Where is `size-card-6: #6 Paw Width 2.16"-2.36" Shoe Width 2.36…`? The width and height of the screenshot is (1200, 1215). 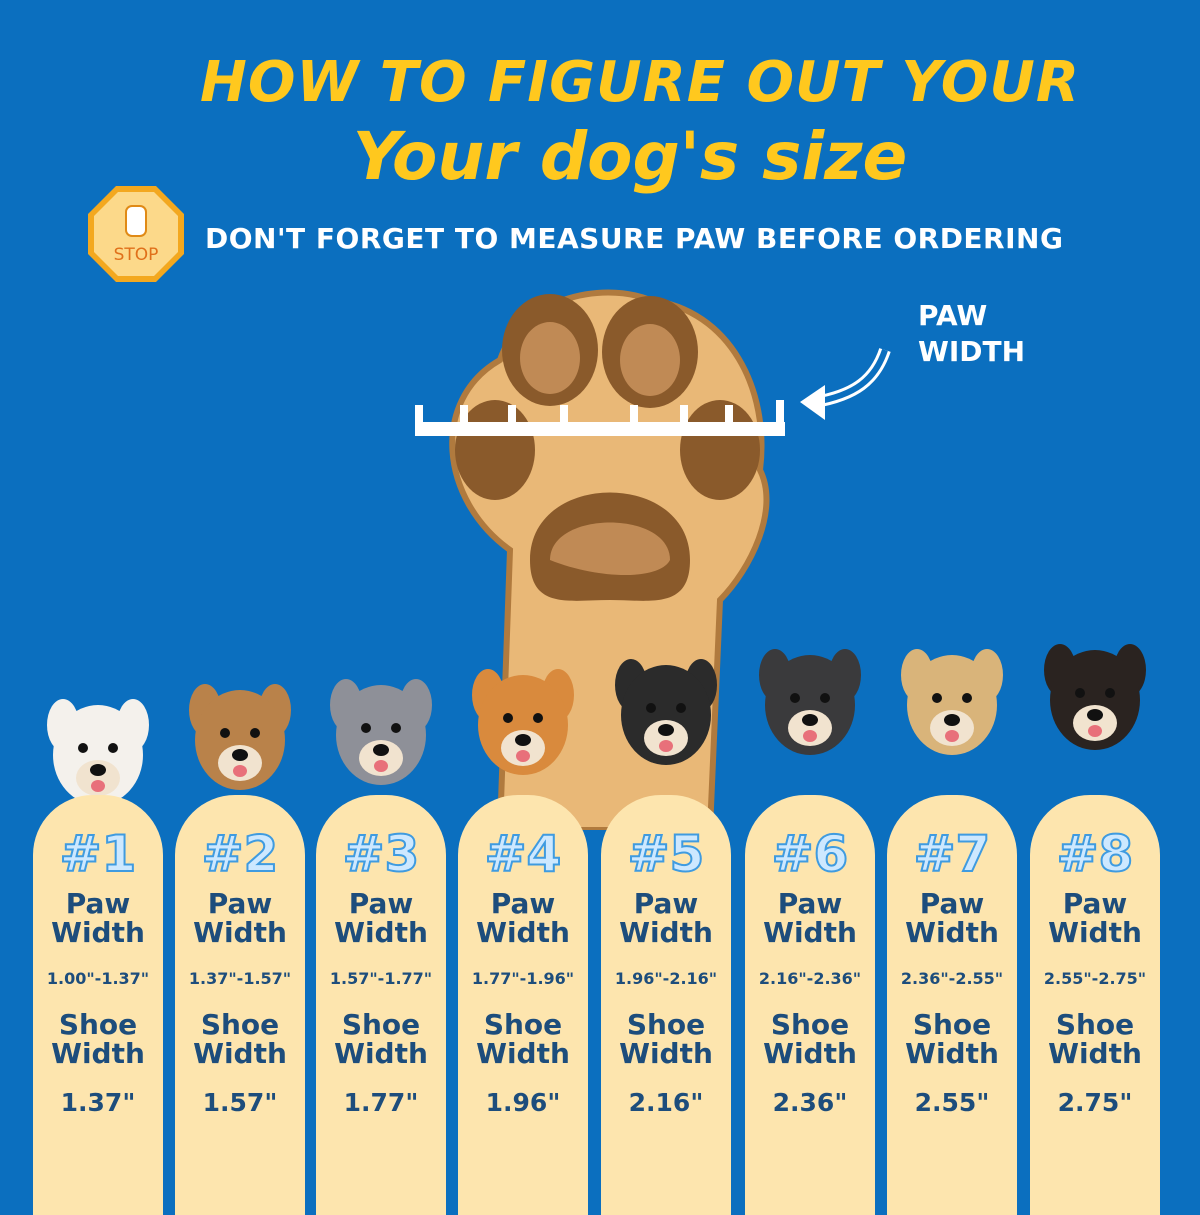 size-card-6: #6 Paw Width 2.16"-2.36" Shoe Width 2.36… is located at coordinates (810, 1005).